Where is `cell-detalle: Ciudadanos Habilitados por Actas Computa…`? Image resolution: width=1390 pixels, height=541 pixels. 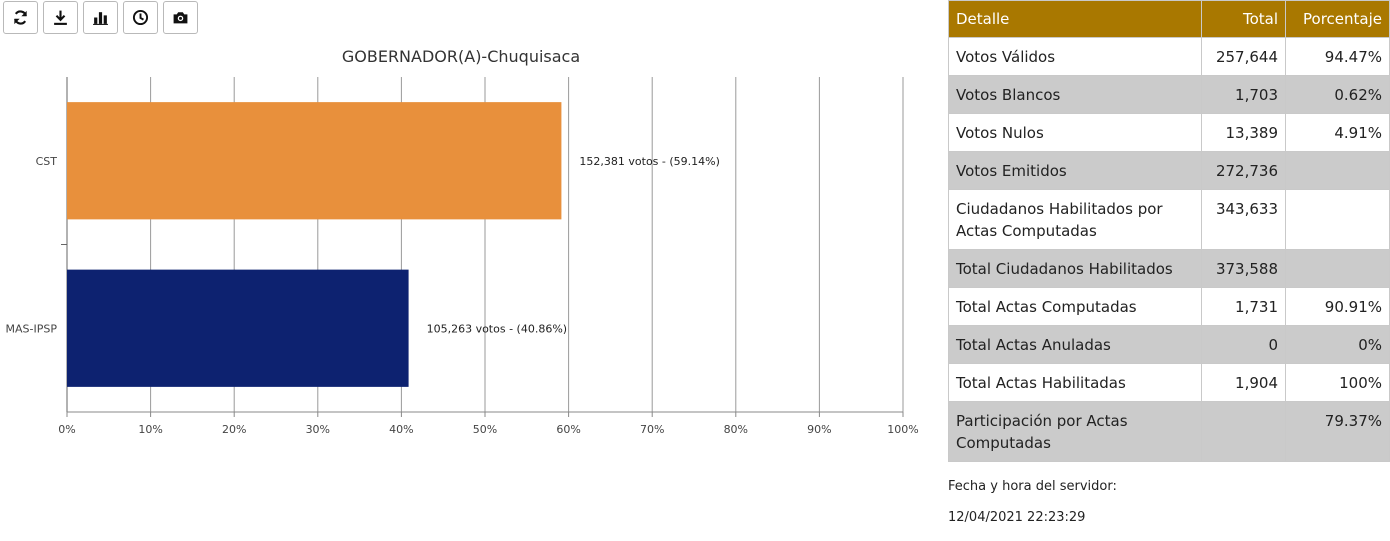
cell-detalle: Ciudadanos Habilitados por Actas Computa… is located at coordinates (1075, 219).